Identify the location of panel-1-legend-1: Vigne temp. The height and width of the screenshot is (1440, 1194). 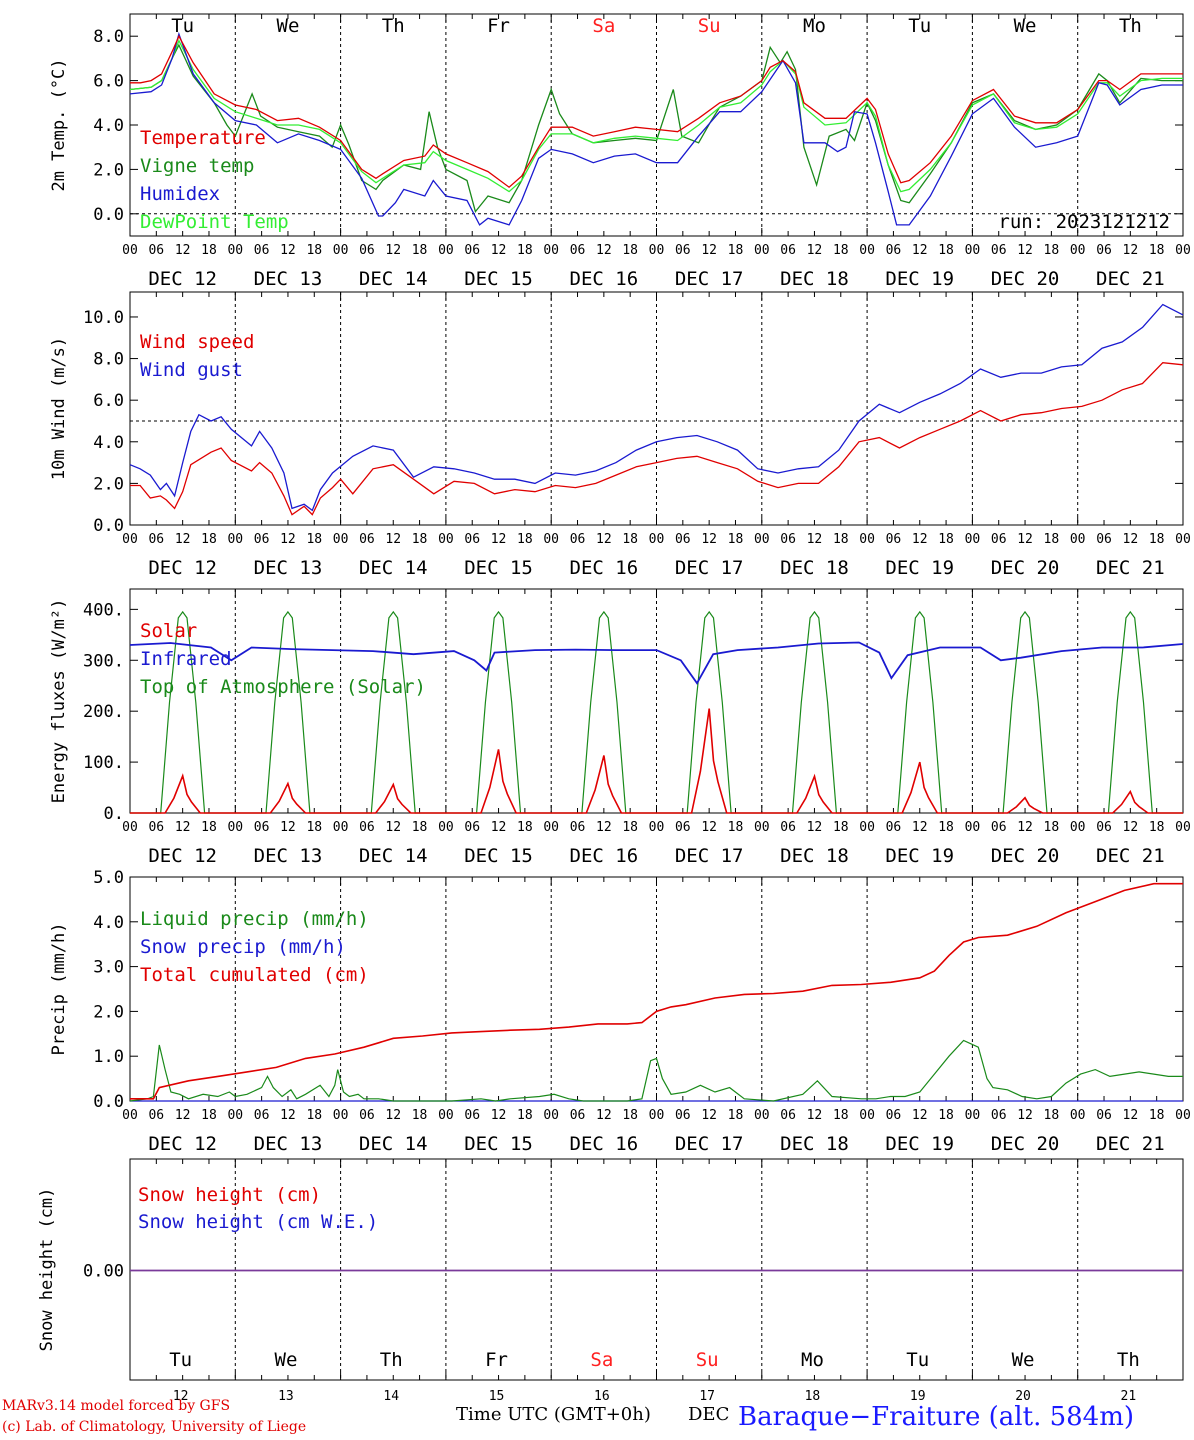
(197, 166).